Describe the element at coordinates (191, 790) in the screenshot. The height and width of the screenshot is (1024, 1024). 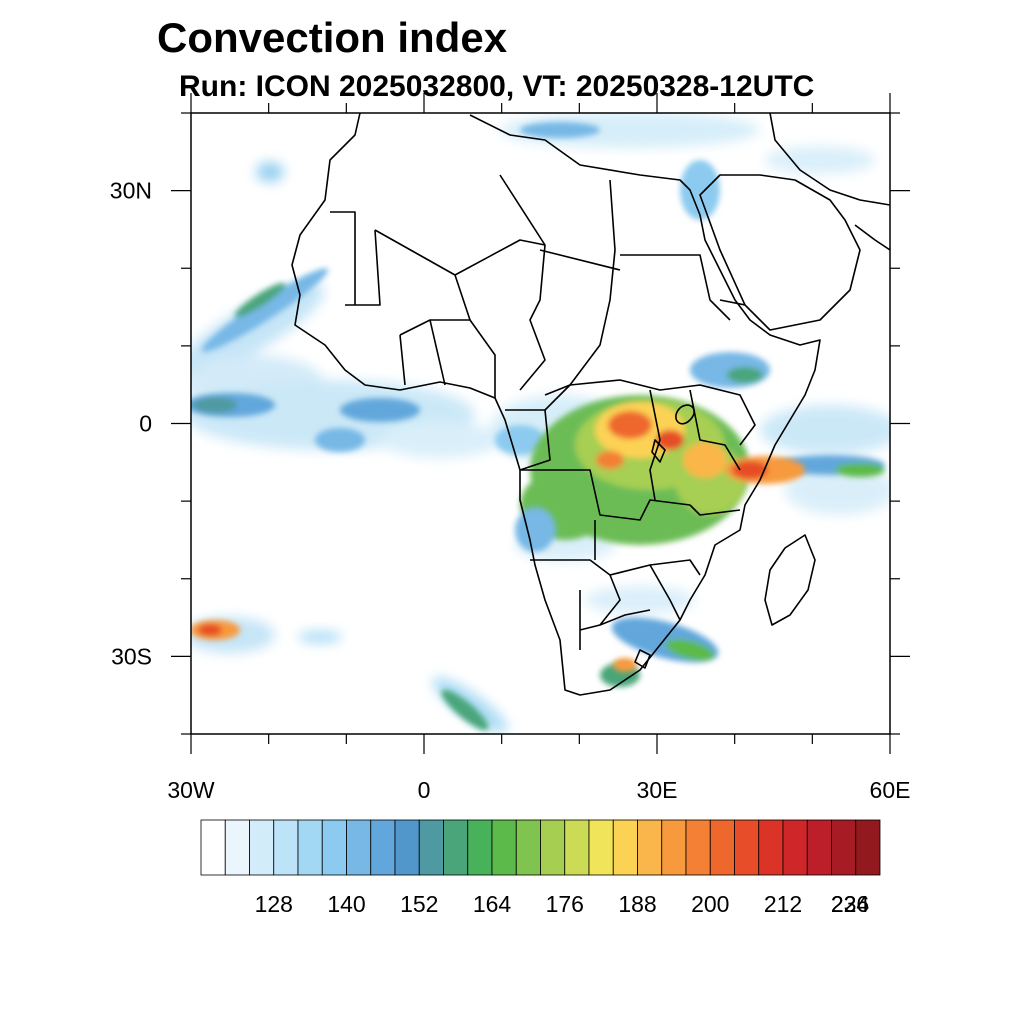
I see `x-tick-label: 30W` at that location.